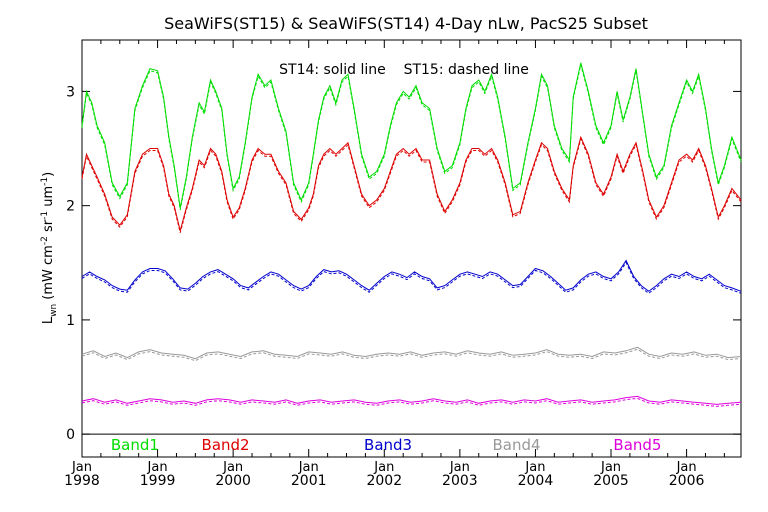 This screenshot has width=768, height=512. I want to click on legend-label-band2: Band2, so click(226, 445).